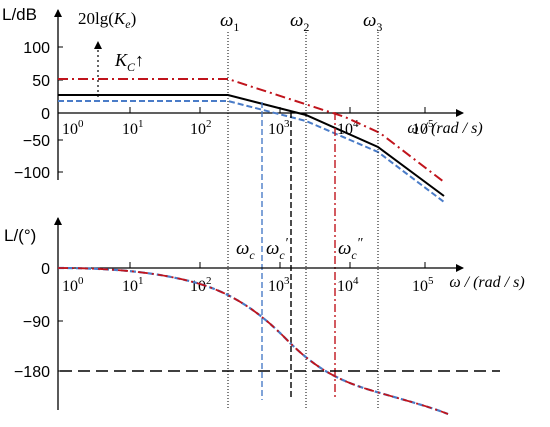 This screenshot has height=427, width=550. What do you see at coordinates (348, 285) in the screenshot?
I see `phase-decade-label: 104` at bounding box center [348, 285].